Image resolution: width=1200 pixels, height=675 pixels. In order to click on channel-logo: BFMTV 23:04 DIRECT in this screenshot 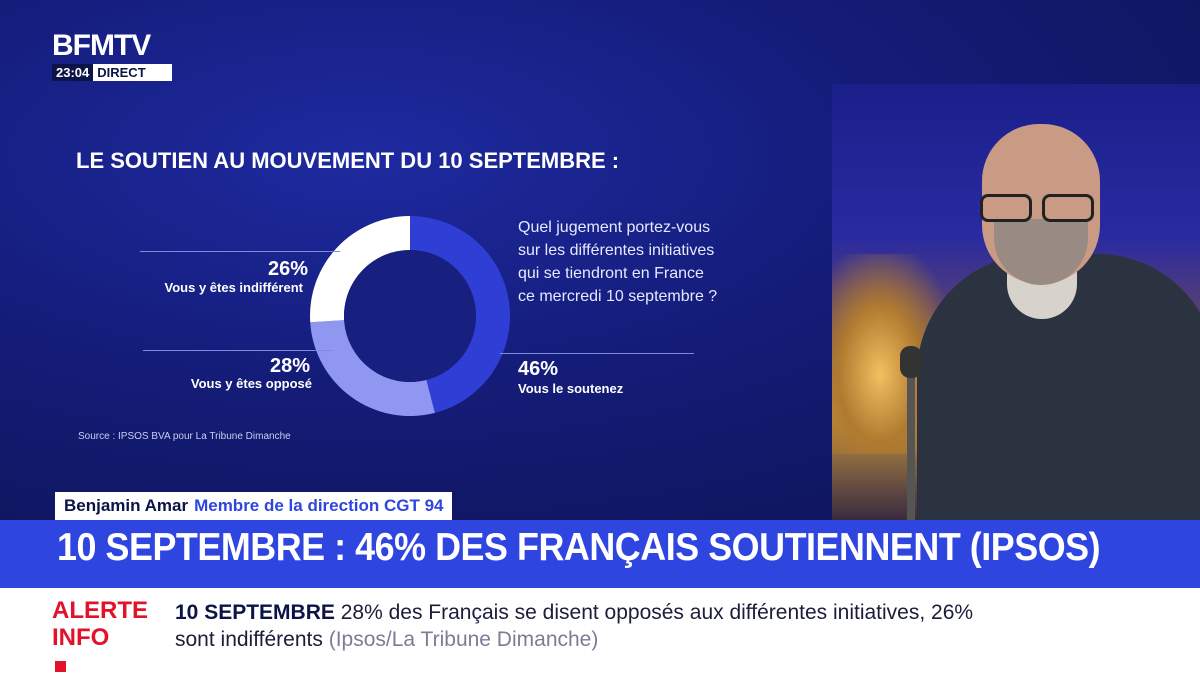, I will do `click(112, 55)`.